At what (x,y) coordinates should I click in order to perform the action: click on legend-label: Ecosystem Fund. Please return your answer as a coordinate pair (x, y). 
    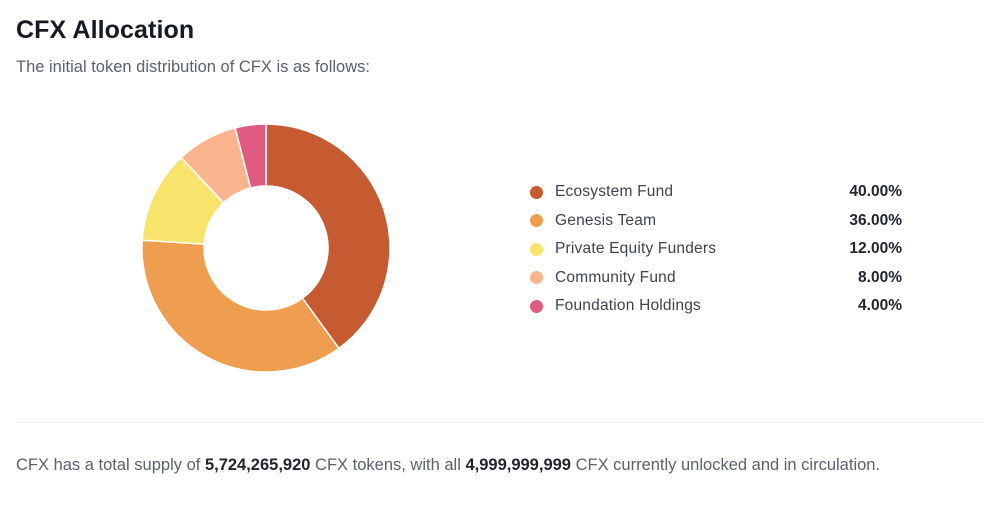
    Looking at the image, I should click on (614, 192).